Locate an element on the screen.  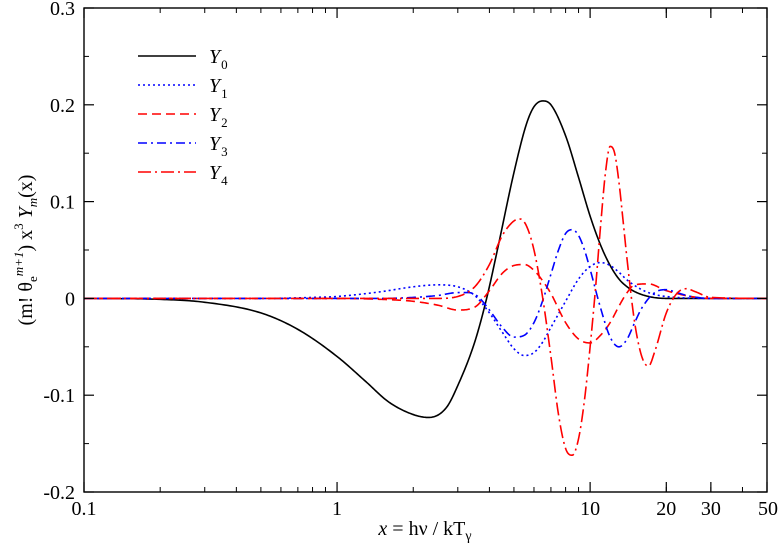
legend-label-y0: Y0 is located at coordinates (218, 59).